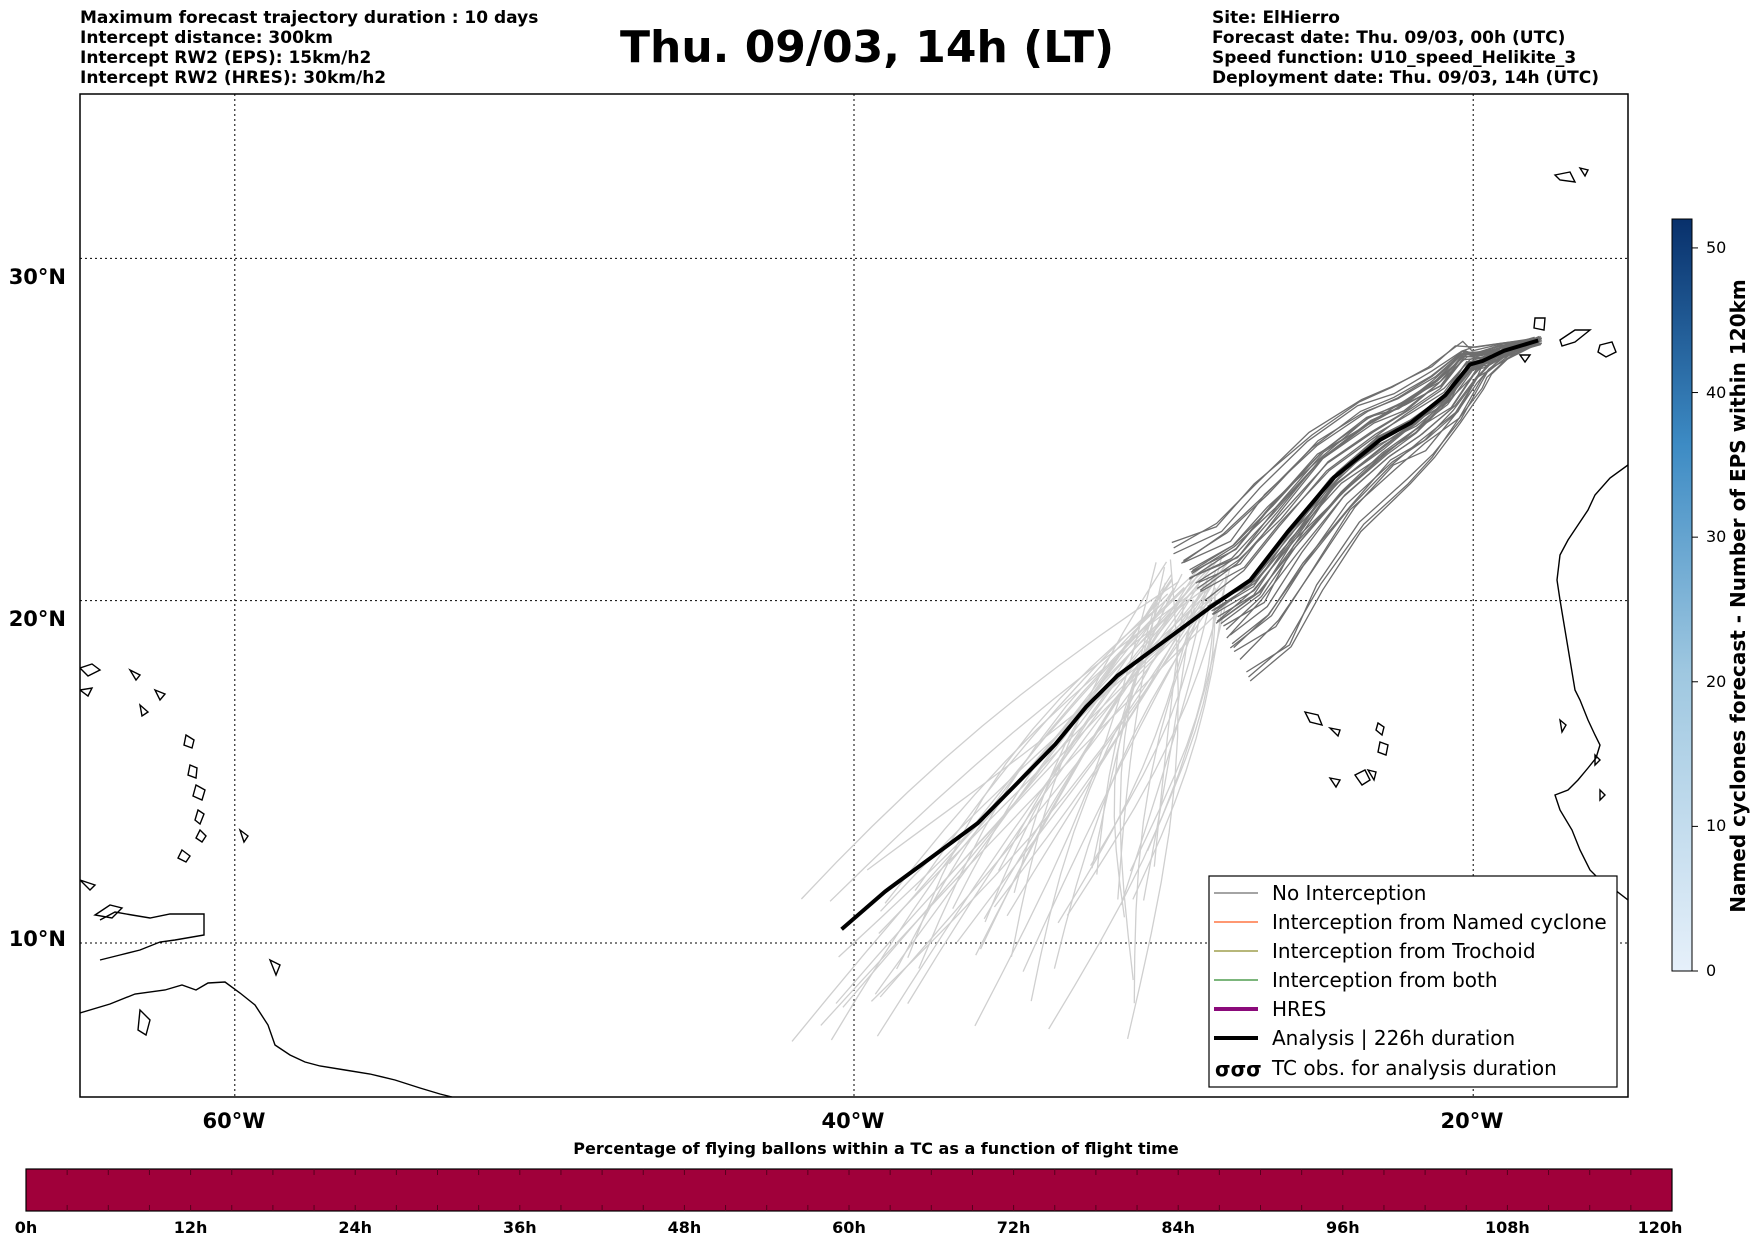 The width and height of the screenshot is (1752, 1241). What do you see at coordinates (1013, 1227) in the screenshot?
I see `time-bar-label: 72h` at bounding box center [1013, 1227].